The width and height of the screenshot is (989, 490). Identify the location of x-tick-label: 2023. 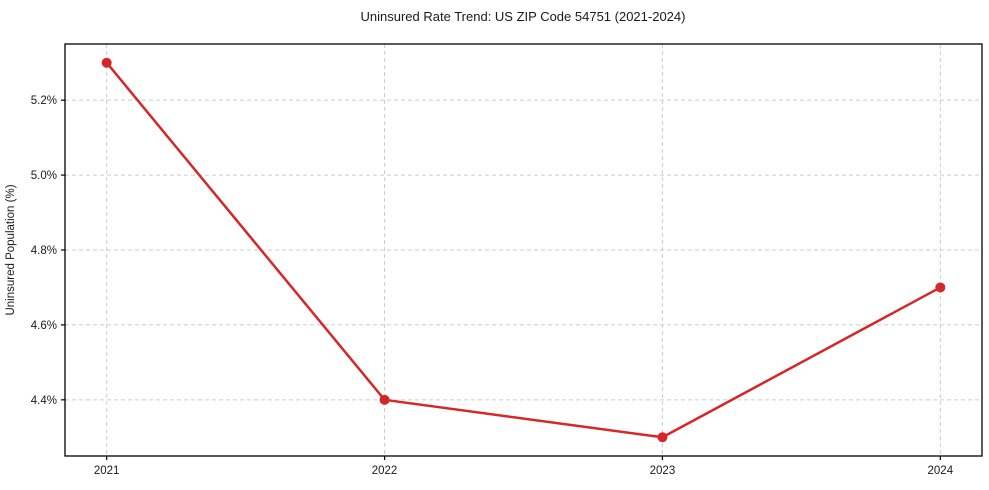
(663, 471).